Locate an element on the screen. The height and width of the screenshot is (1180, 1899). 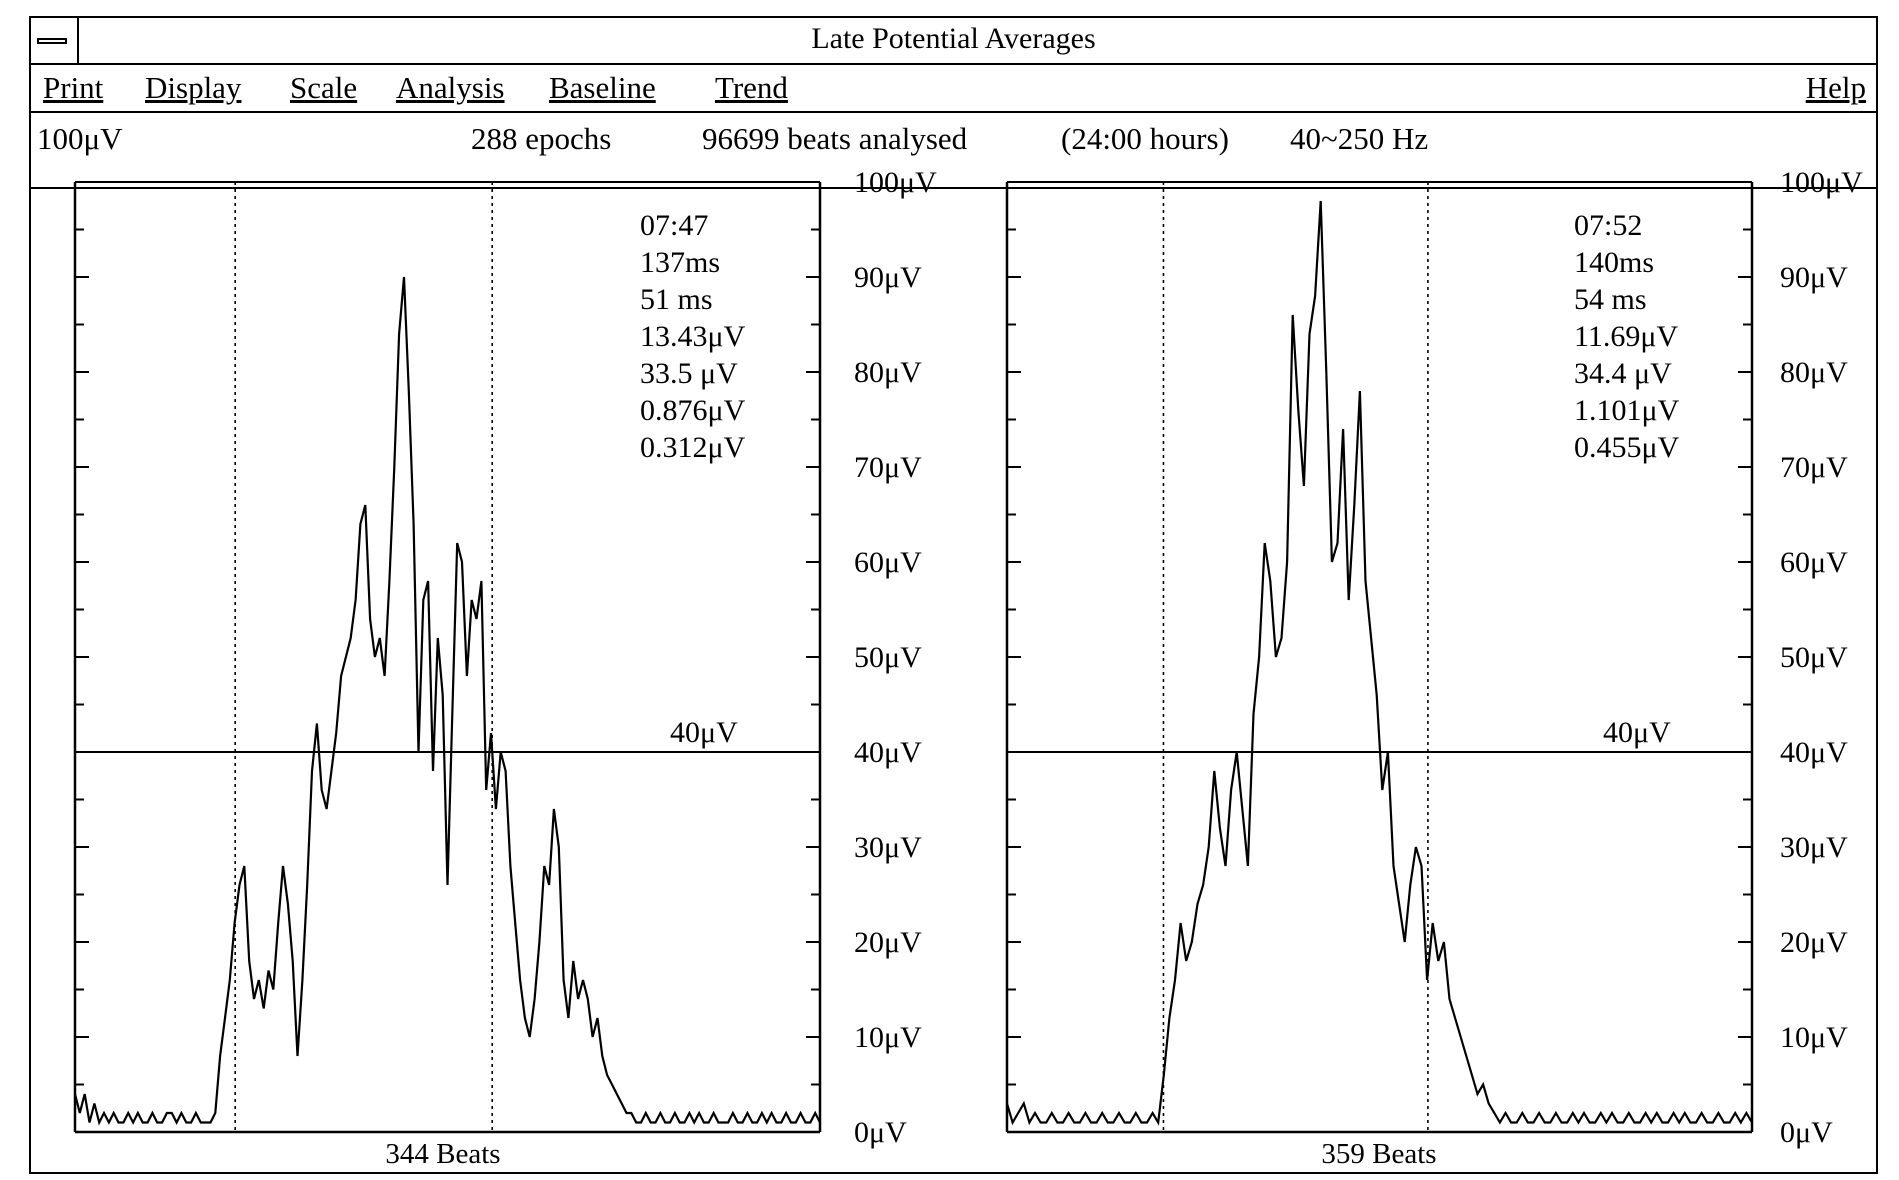
menu-scale: Scale is located at coordinates (324, 87).